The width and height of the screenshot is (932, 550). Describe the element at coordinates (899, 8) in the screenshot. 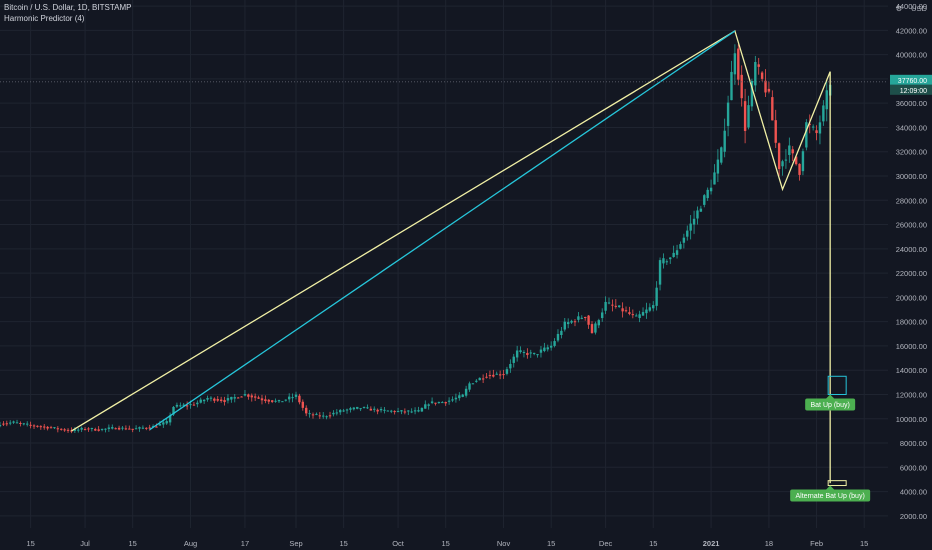

I see `settings-icon: ⚙` at that location.